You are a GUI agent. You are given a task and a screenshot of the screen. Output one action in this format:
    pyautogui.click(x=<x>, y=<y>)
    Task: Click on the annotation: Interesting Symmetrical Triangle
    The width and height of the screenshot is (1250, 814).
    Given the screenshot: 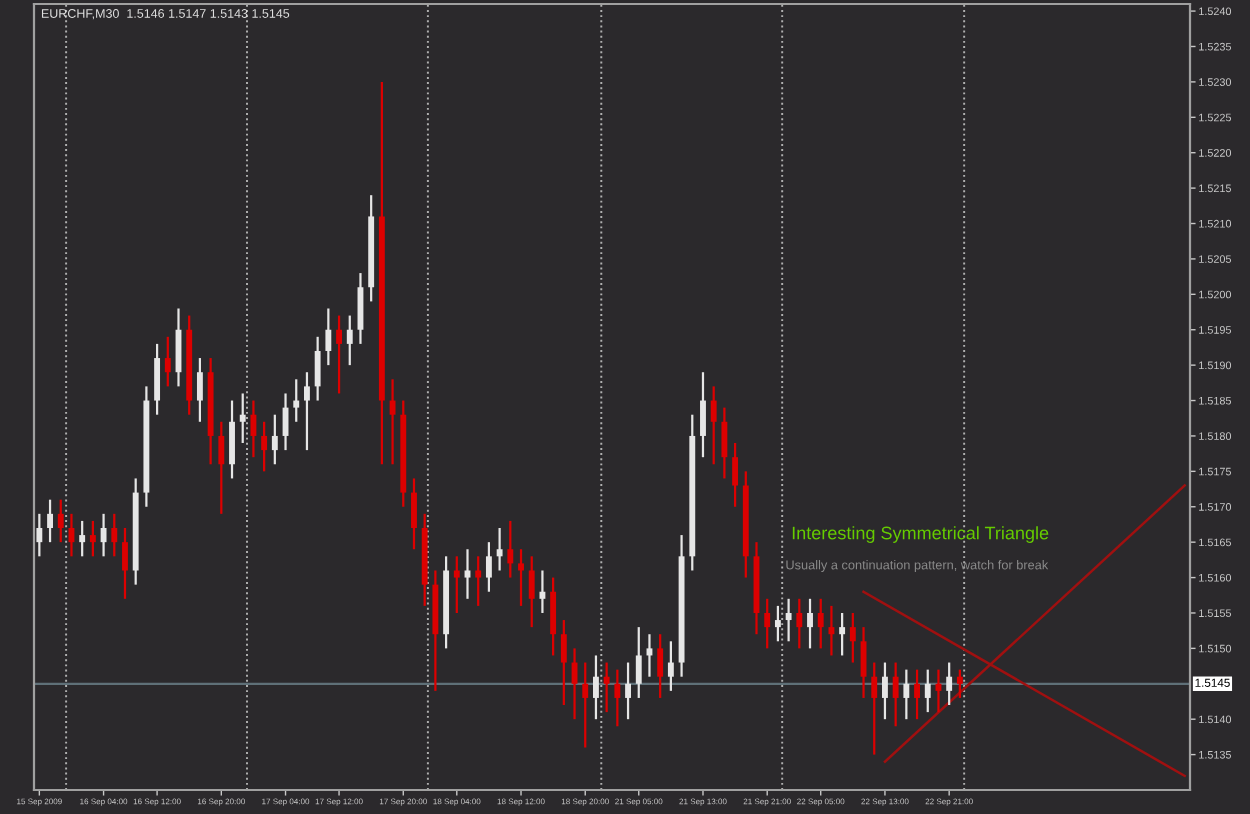 What is the action you would take?
    pyautogui.click(x=920, y=534)
    